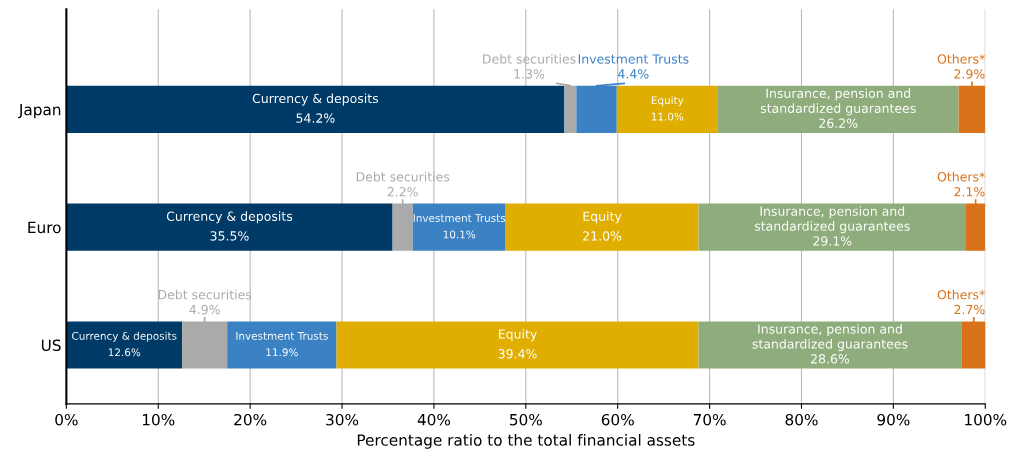 This screenshot has width=1021, height=459. Describe the element at coordinates (617, 419) in the screenshot. I see `x-tick-label: 60%` at that location.